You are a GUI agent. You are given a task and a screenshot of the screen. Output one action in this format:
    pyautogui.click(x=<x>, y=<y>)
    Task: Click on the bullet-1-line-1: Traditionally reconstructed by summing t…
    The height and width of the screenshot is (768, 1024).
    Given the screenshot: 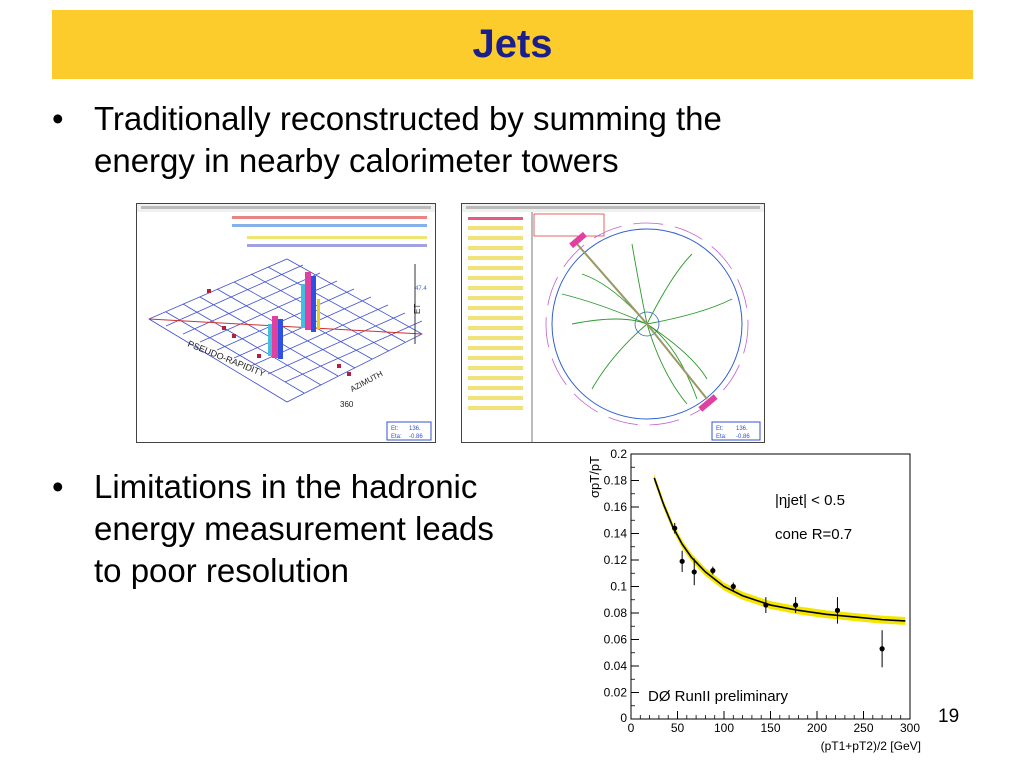 What is the action you would take?
    pyautogui.click(x=408, y=118)
    